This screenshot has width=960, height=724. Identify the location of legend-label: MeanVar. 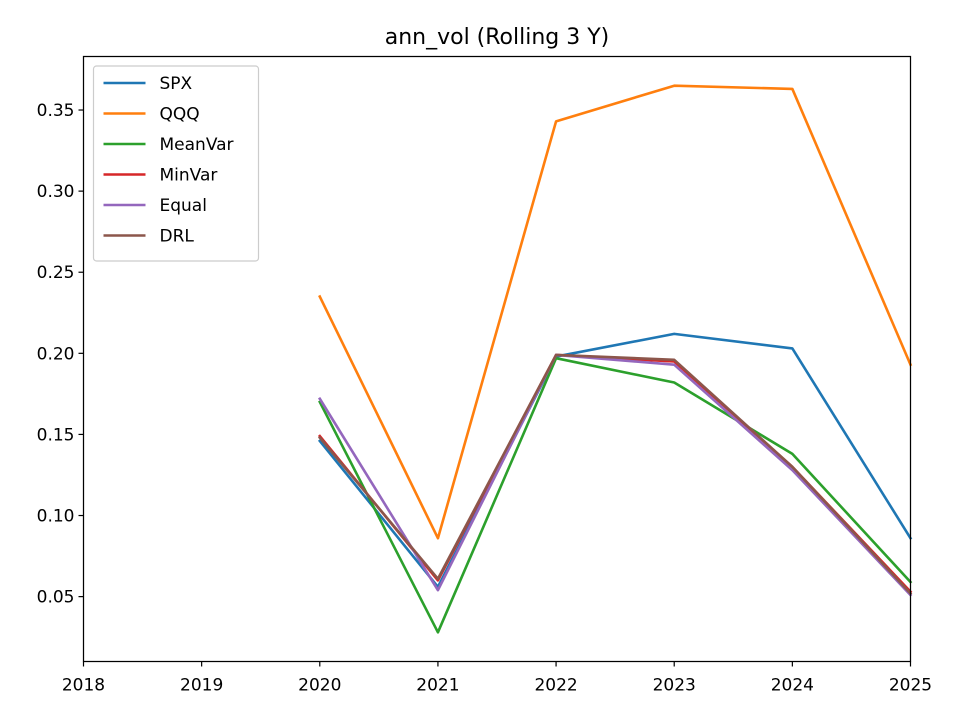
(197, 145).